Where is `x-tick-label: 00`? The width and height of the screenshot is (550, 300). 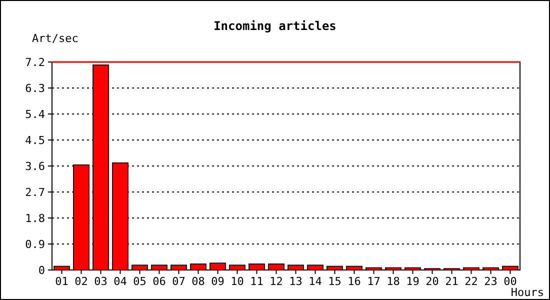
x-tick-label: 00 is located at coordinates (510, 281).